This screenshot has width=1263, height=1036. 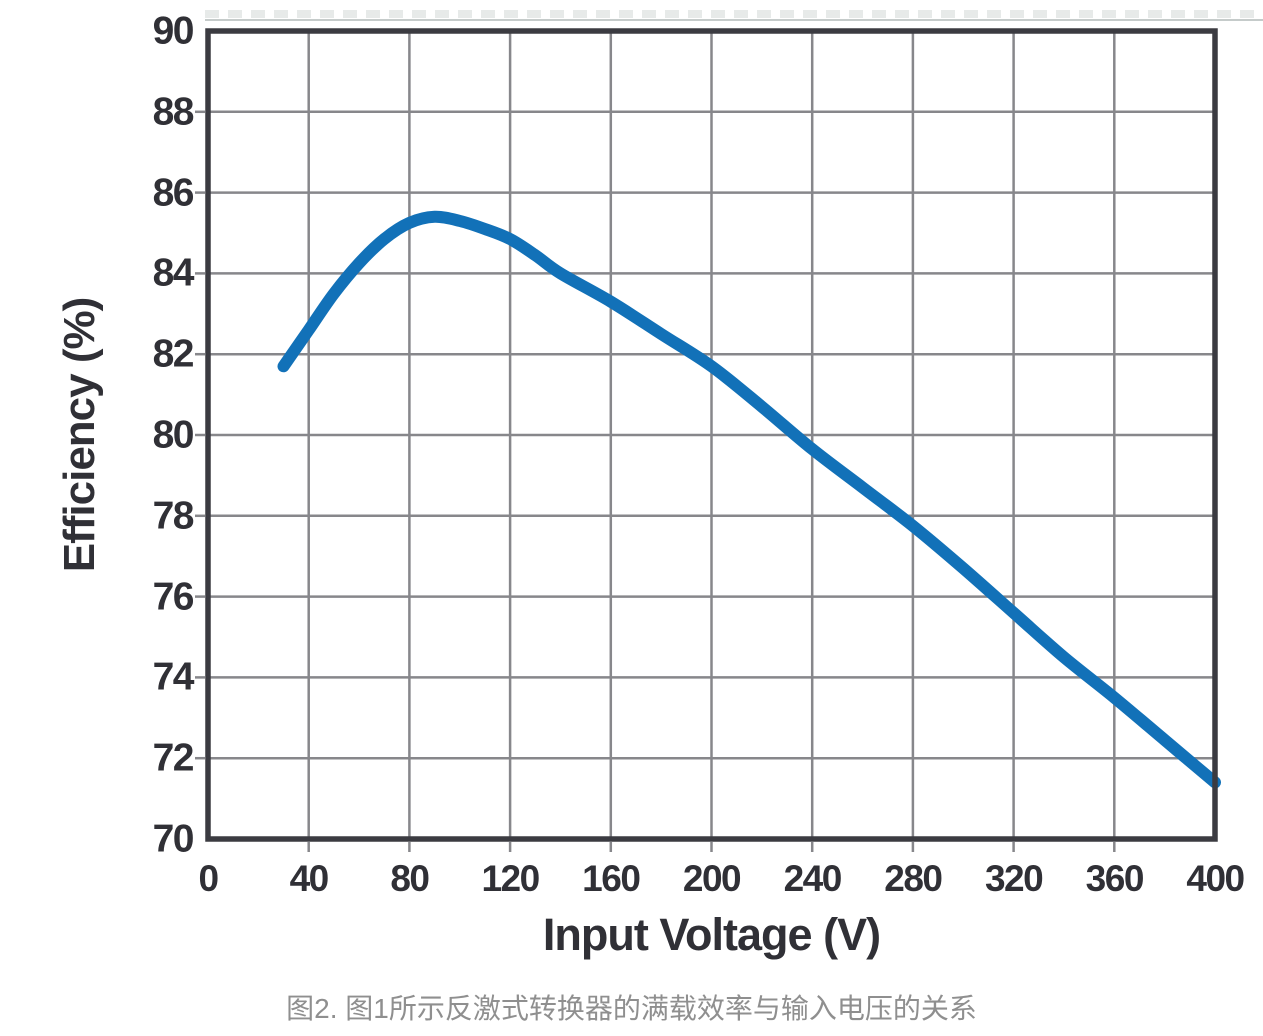 What do you see at coordinates (631, 1008) in the screenshot?
I see `figure-caption: 图2. 图1所示反激式转换器的满载效率与输入电压的关系` at bounding box center [631, 1008].